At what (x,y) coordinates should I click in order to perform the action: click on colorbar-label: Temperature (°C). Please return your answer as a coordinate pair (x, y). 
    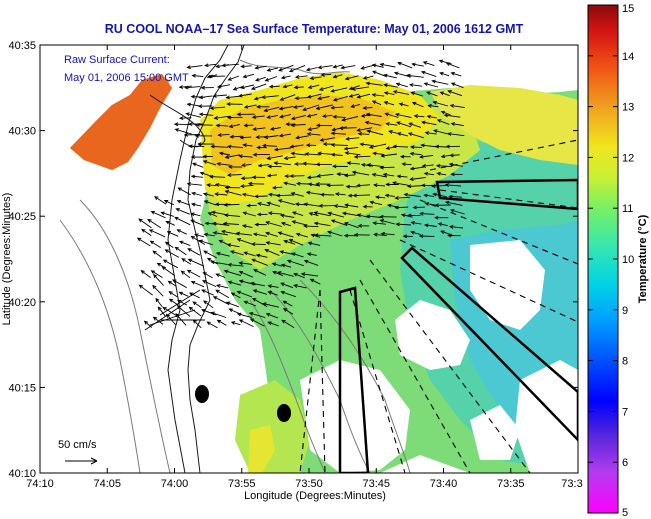
    Looking at the image, I should click on (643, 258).